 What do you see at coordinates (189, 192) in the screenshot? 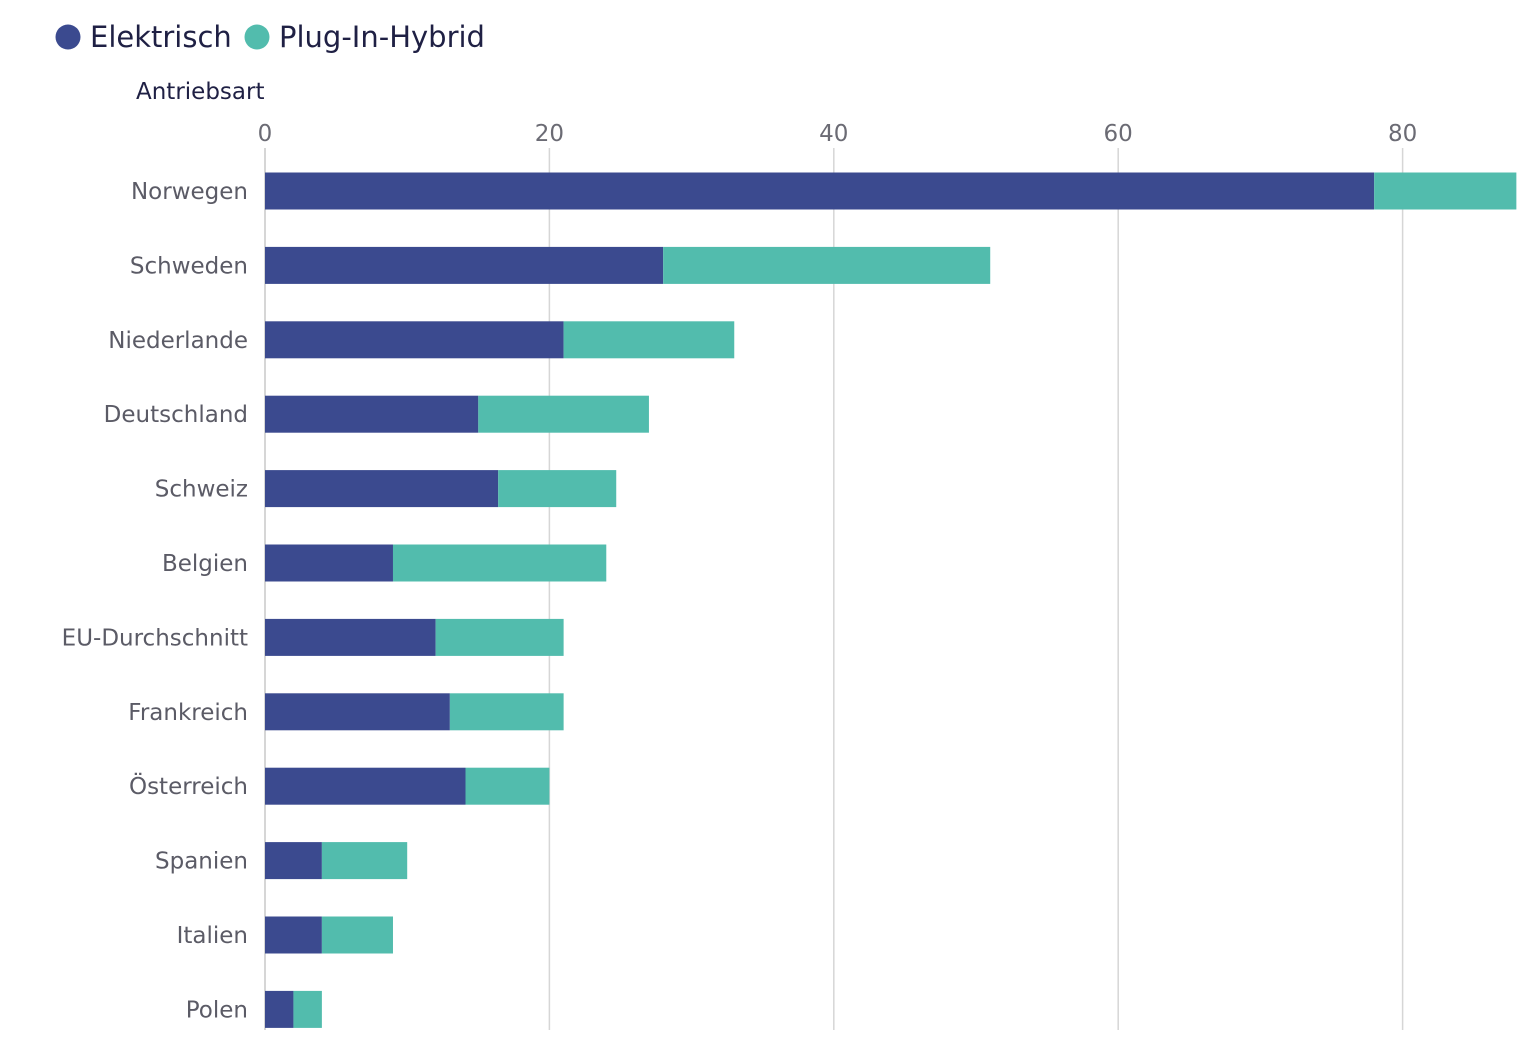
I see `category-label: Norwegen` at bounding box center [189, 192].